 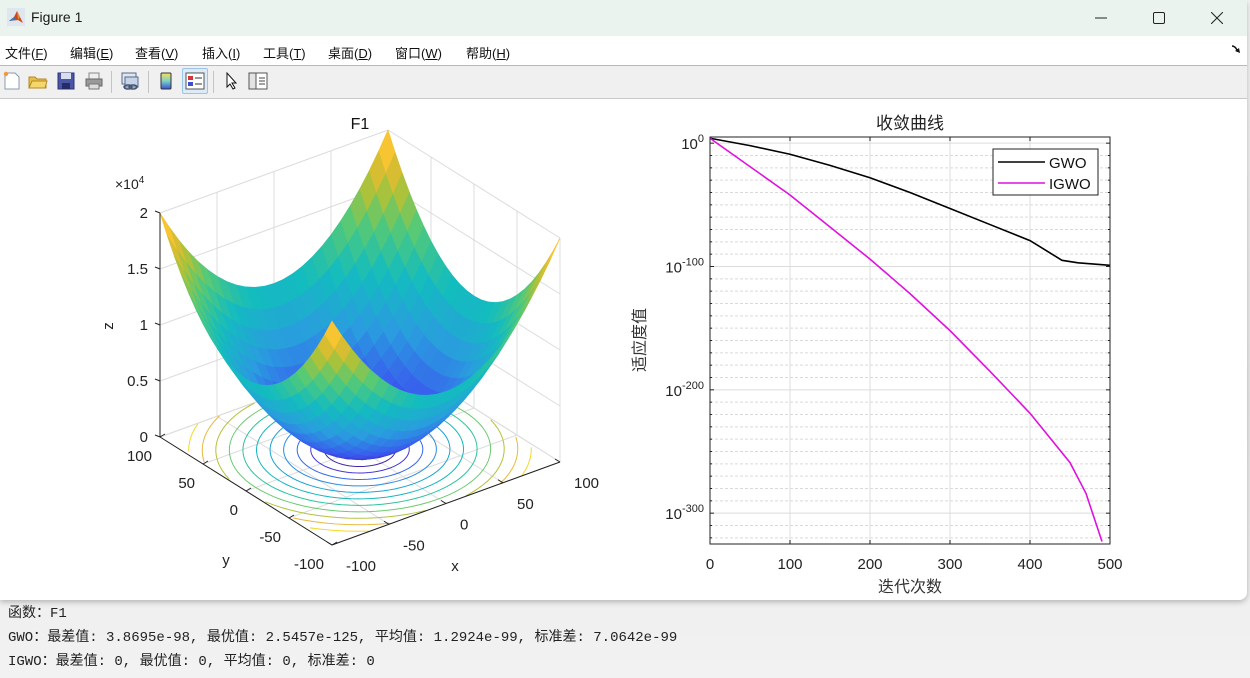 What do you see at coordinates (488, 53) in the screenshot?
I see `menu-help: 帮助(H)` at bounding box center [488, 53].